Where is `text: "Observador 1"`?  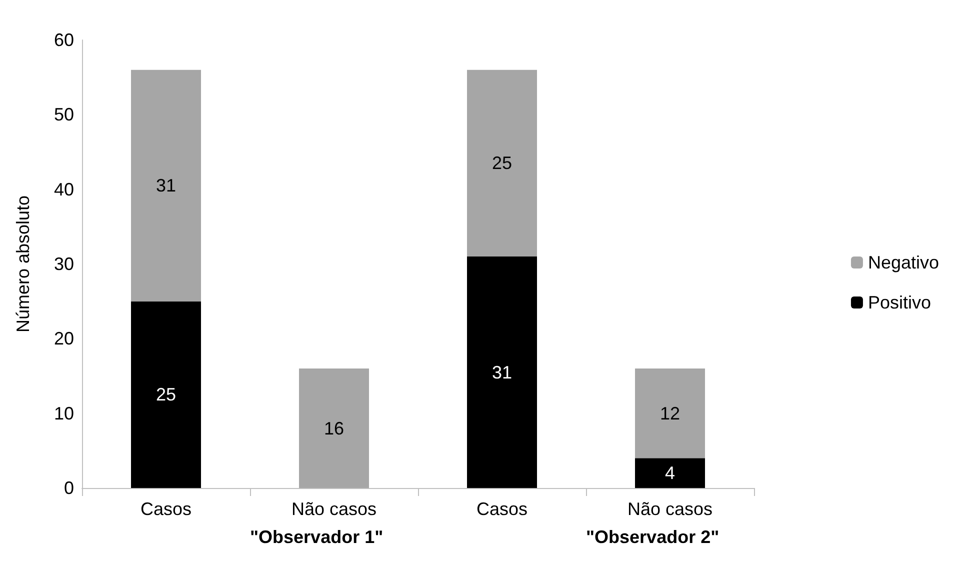 text: "Observador 1" is located at coordinates (317, 537).